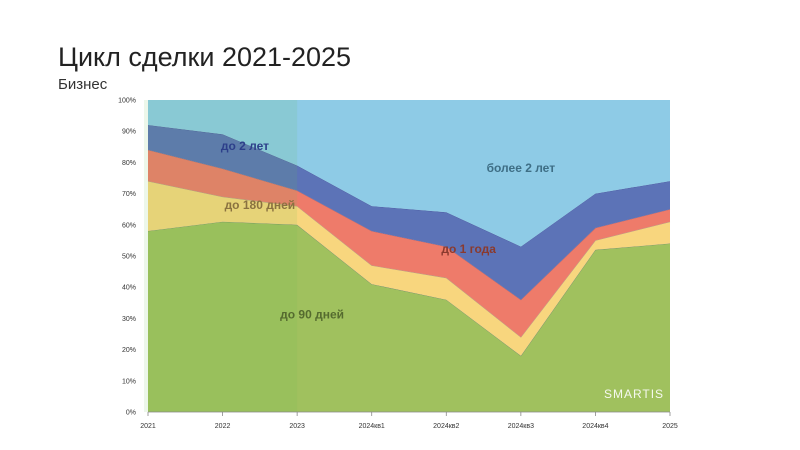 The height and width of the screenshot is (450, 800). What do you see at coordinates (521, 168) in the screenshot?
I see `series-label-5: более 2 лет` at bounding box center [521, 168].